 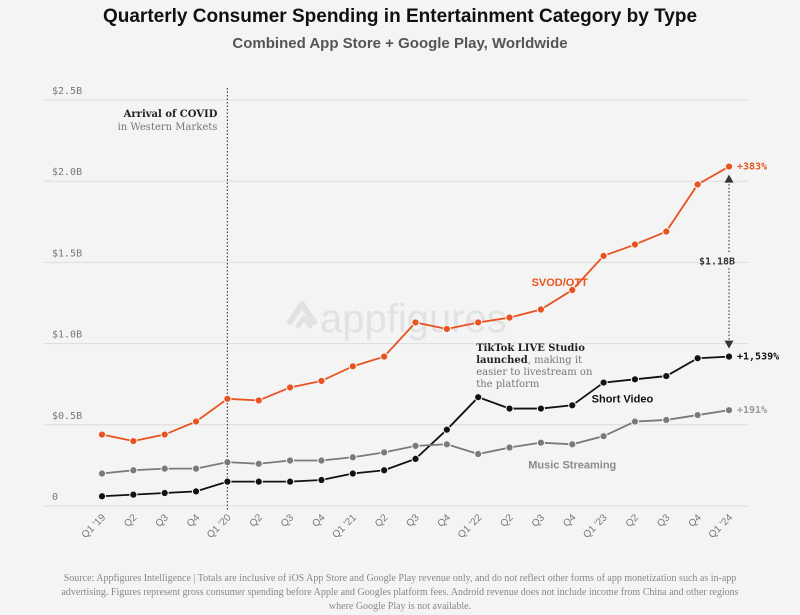 I want to click on gap-label: $1.18B, so click(x=717, y=262).